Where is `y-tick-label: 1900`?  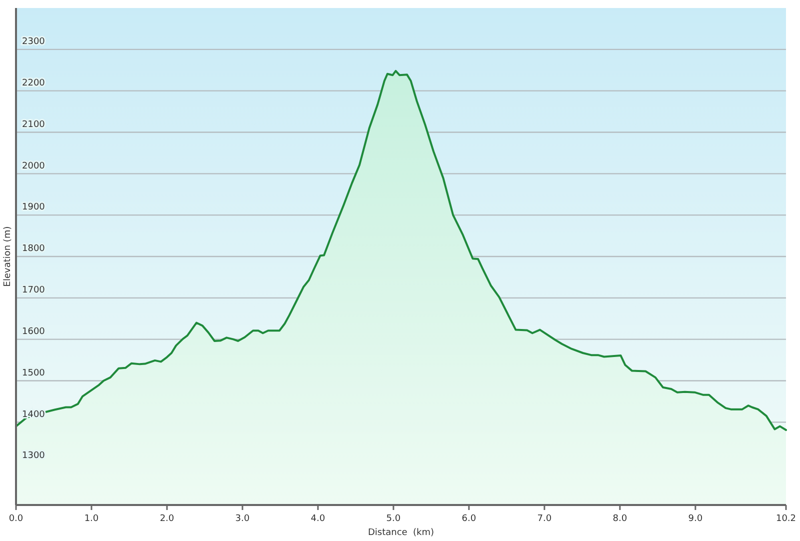
y-tick-label: 1900 is located at coordinates (34, 207).